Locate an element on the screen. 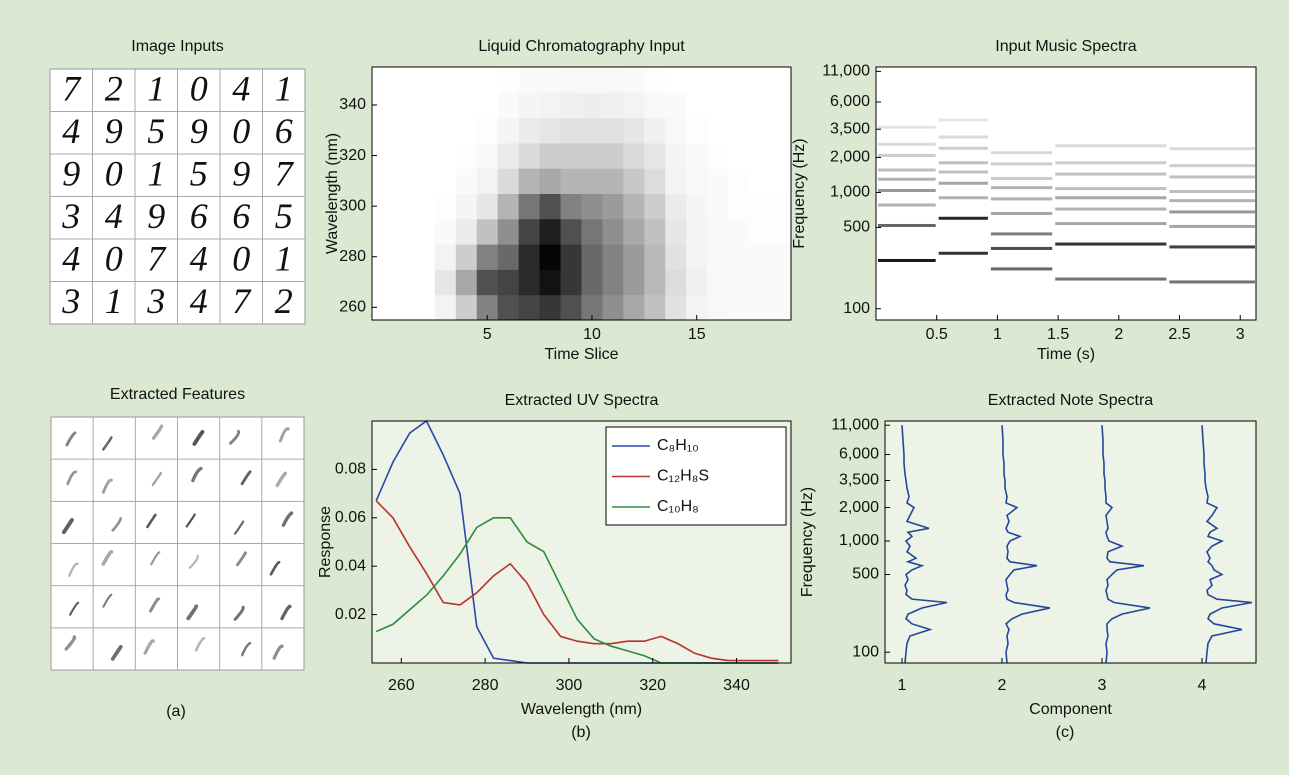 The height and width of the screenshot is (775, 1289). panel-title: Image Inputs is located at coordinates (177, 46).